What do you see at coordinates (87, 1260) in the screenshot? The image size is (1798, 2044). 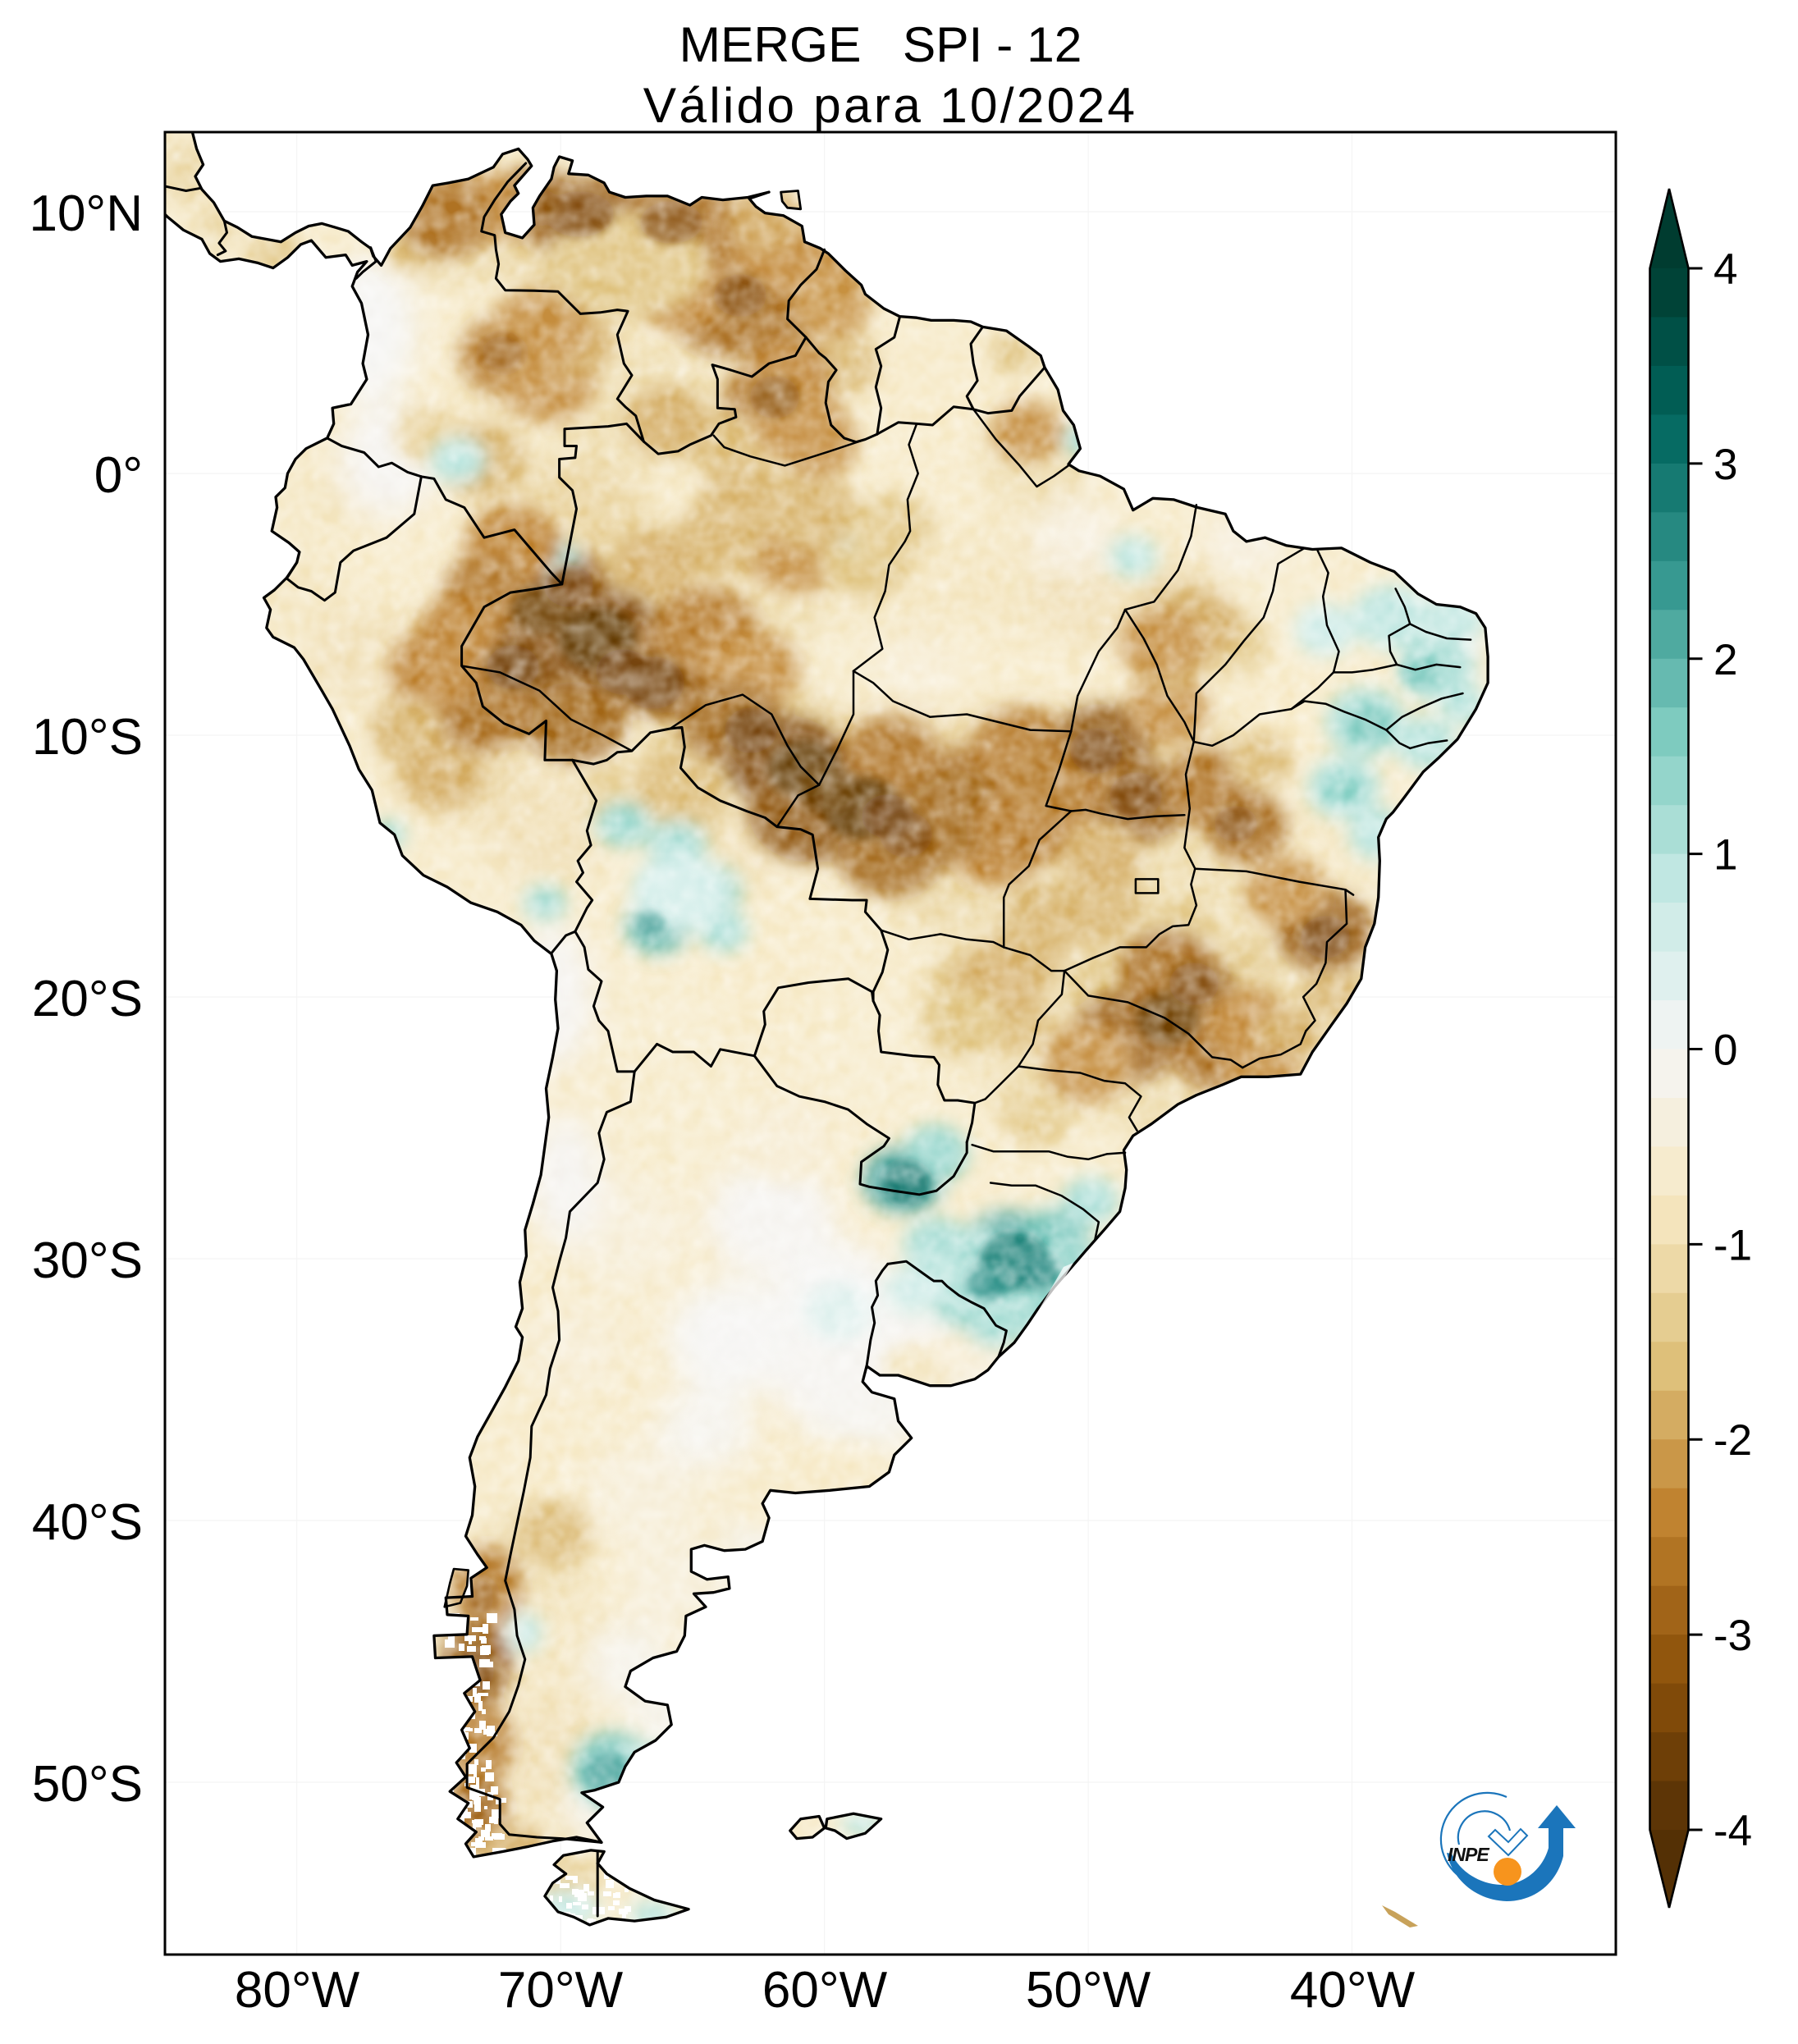 I see `svg-text: 30°S` at bounding box center [87, 1260].